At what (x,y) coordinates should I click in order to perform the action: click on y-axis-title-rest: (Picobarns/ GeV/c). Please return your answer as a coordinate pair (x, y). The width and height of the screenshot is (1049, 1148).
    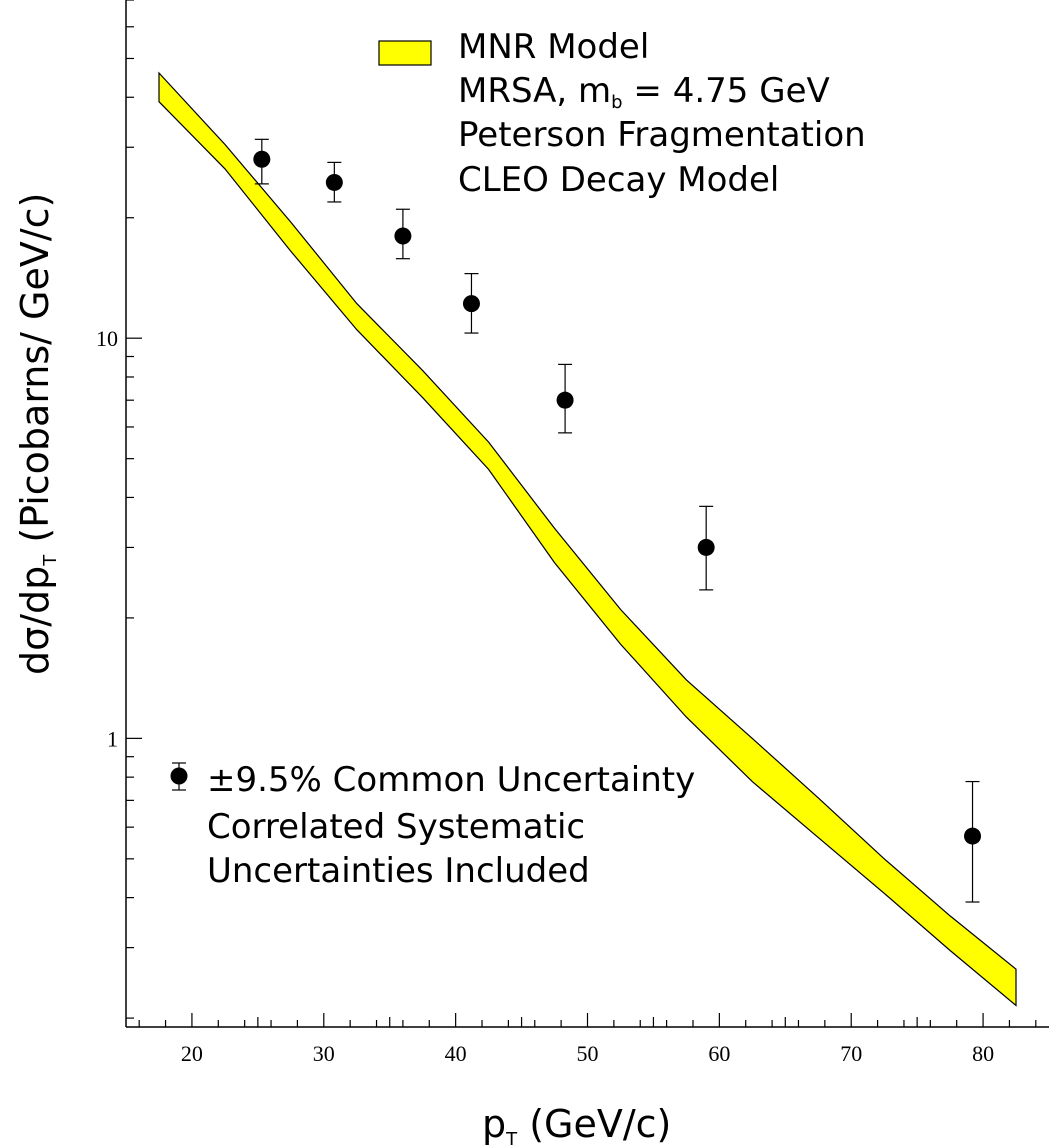
    Looking at the image, I should click on (35, 374).